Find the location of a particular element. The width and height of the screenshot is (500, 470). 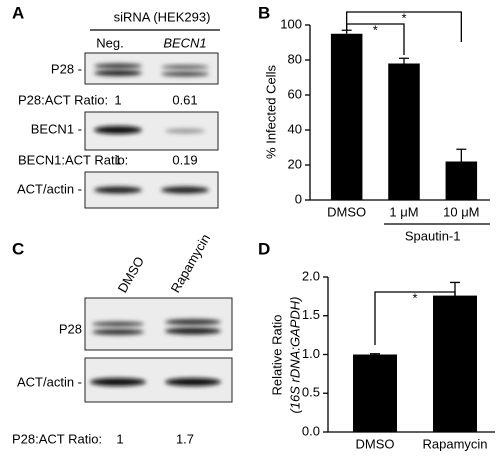

y-tick-label: 40 is located at coordinates (295, 128).